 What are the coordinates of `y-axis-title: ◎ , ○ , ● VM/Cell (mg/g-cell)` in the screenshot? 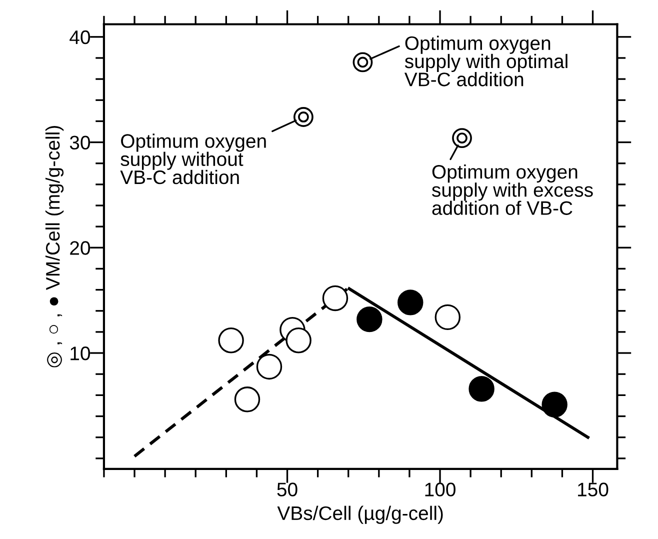 It's located at (54, 247).